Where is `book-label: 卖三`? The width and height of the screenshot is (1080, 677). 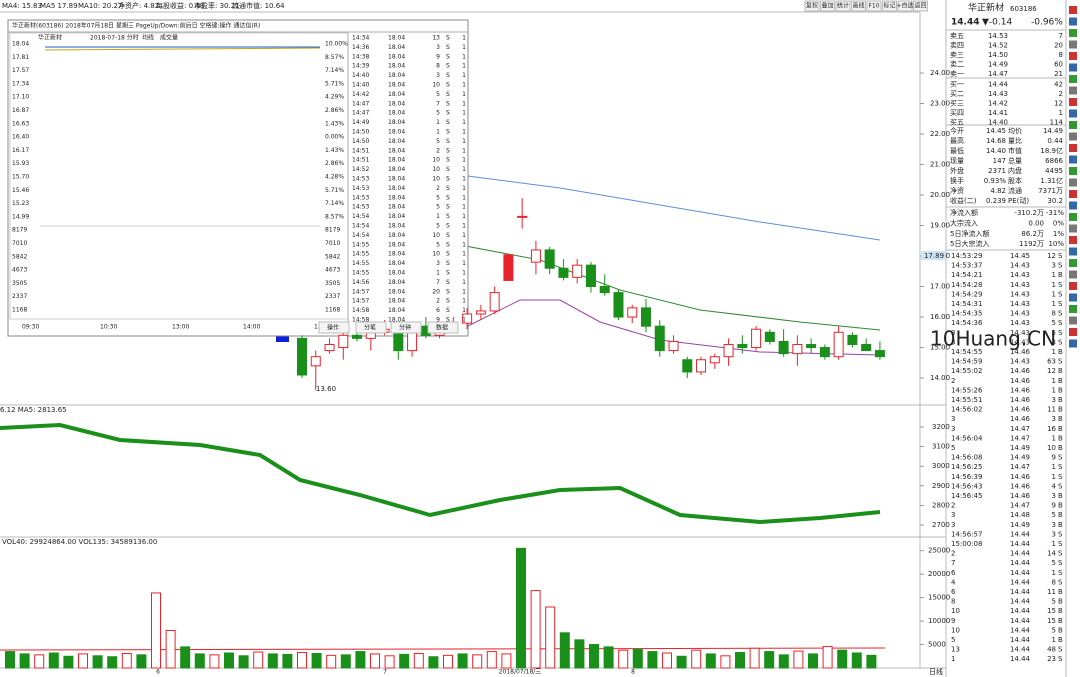 book-label: 卖三 is located at coordinates (957, 55).